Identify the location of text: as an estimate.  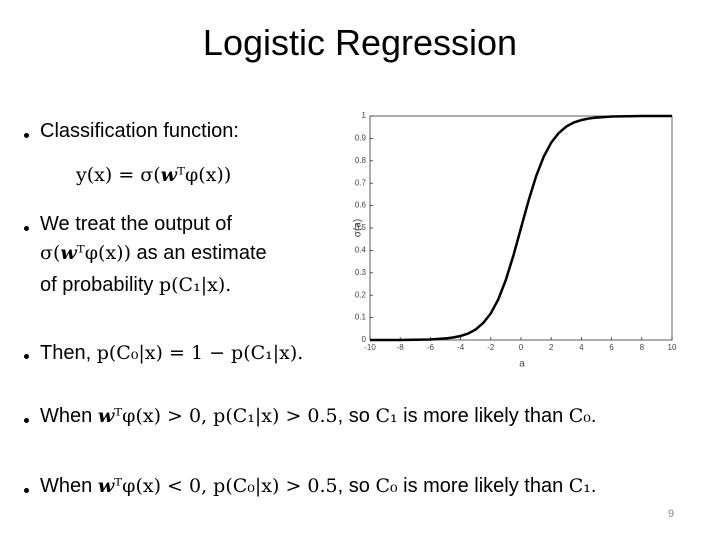
(199, 253).